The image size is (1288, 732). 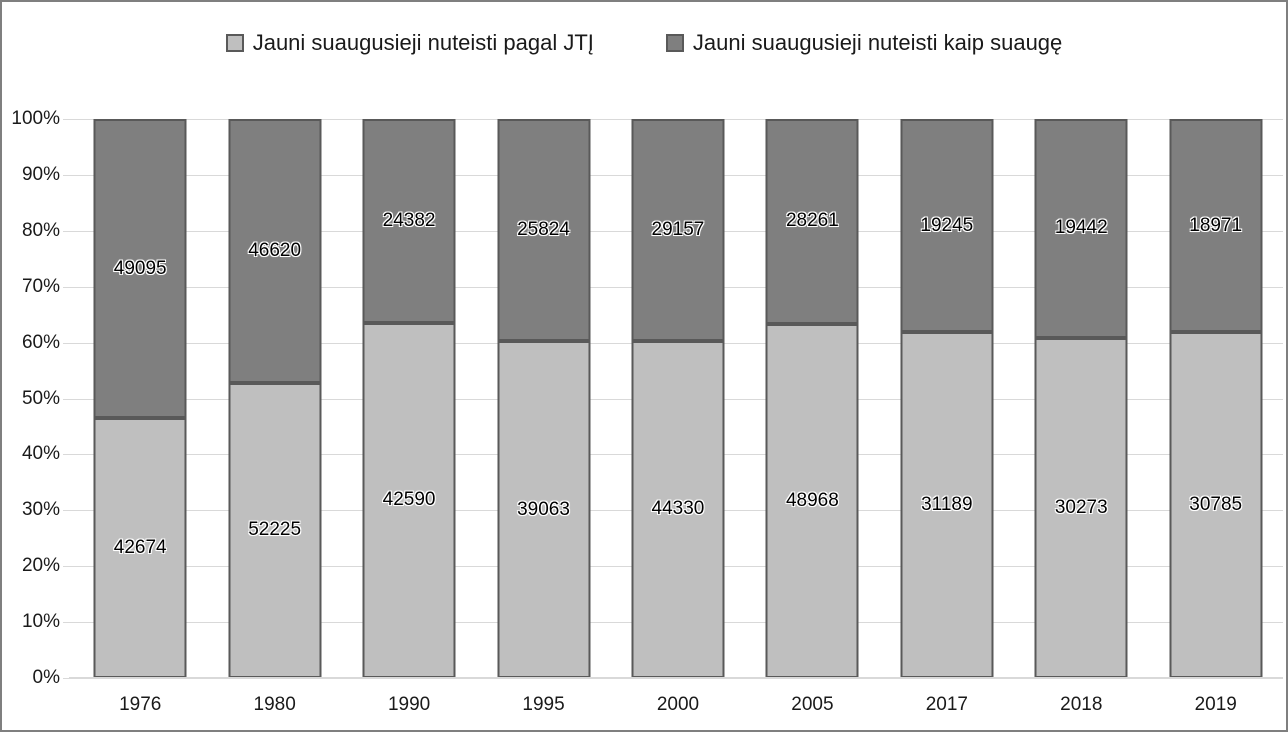 I want to click on bar-band-2005: 28261 48968, so click(x=812, y=398).